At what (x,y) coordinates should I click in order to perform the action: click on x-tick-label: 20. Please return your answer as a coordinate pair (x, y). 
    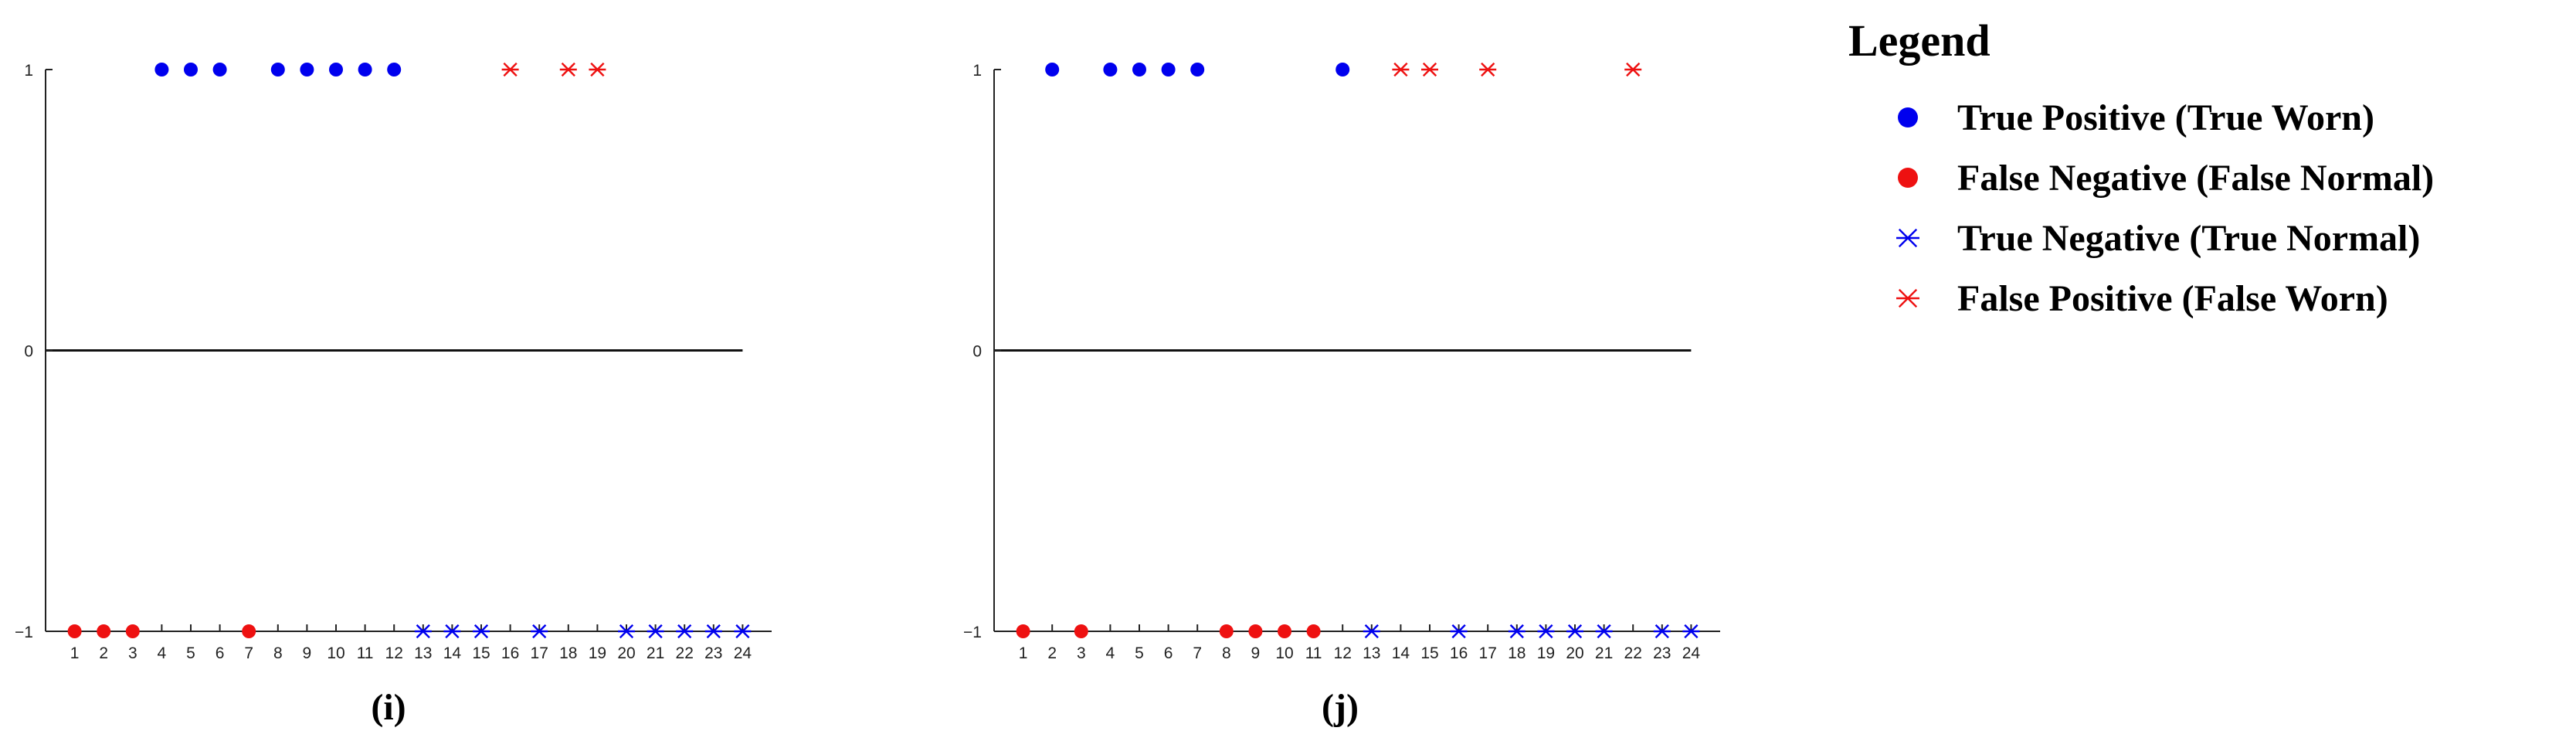
    Looking at the image, I should click on (626, 653).